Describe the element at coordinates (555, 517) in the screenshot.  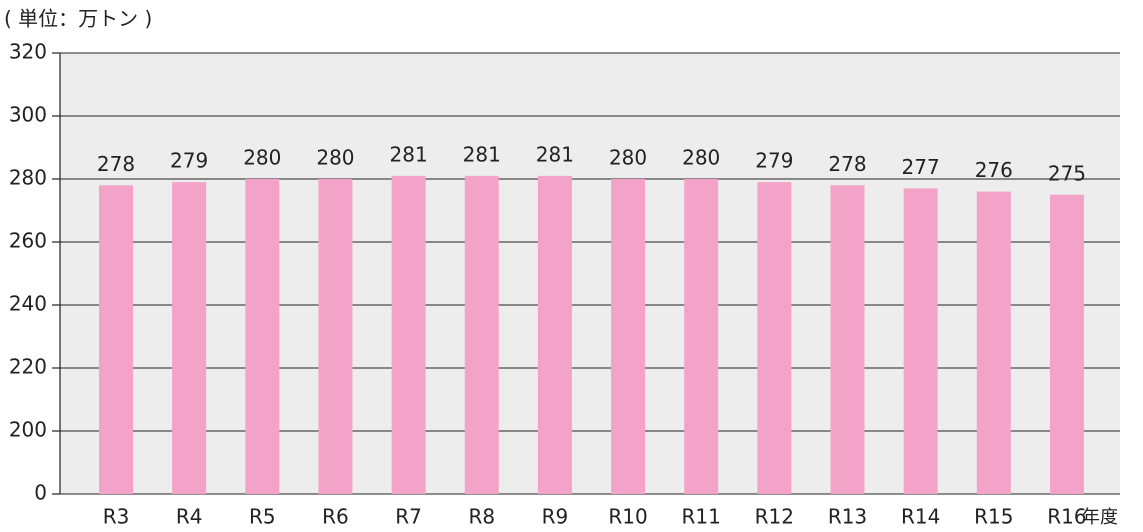
I see `x-tick-label: R9` at that location.